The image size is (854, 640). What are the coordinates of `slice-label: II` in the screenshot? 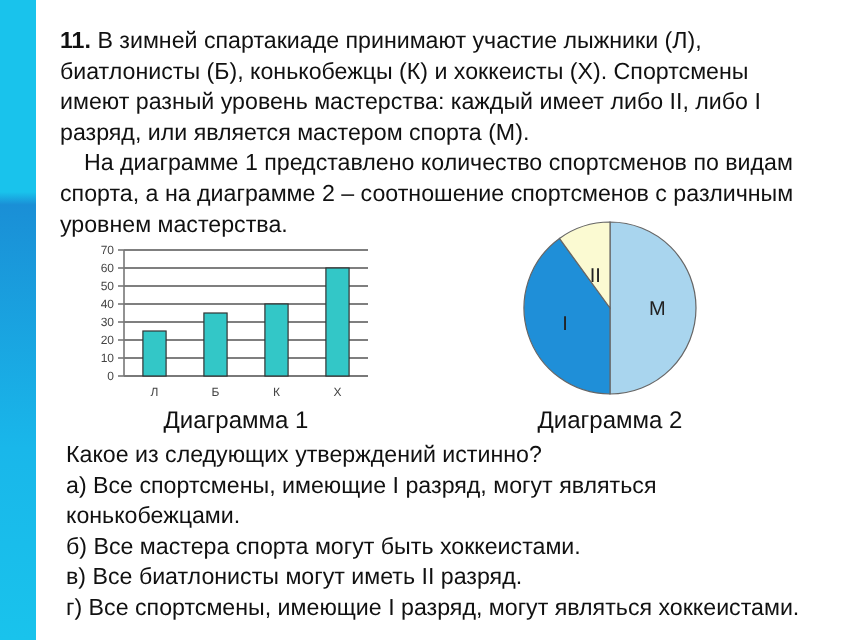 It's located at (595, 277).